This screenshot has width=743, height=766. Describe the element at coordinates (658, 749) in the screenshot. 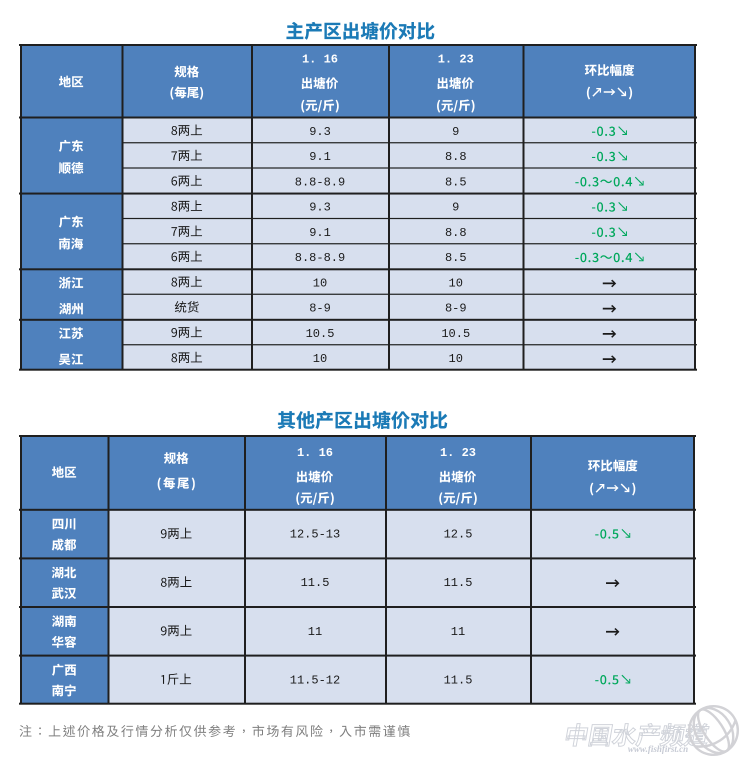

I see `svg-text: www.fishfirst.cn` at that location.